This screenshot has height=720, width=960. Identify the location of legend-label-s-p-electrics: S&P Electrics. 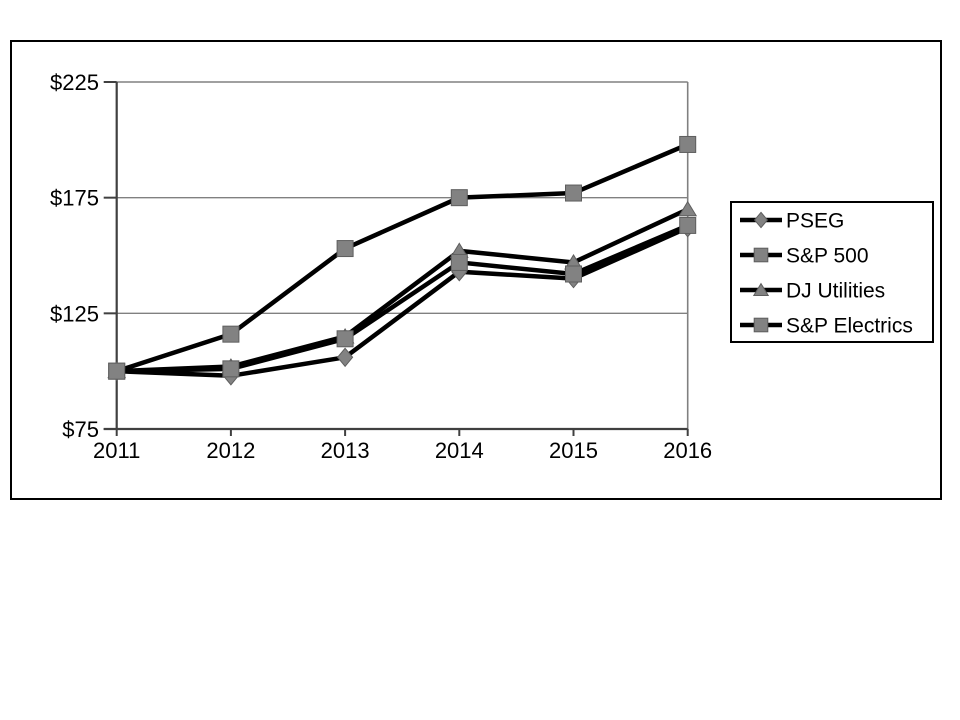
(849, 326).